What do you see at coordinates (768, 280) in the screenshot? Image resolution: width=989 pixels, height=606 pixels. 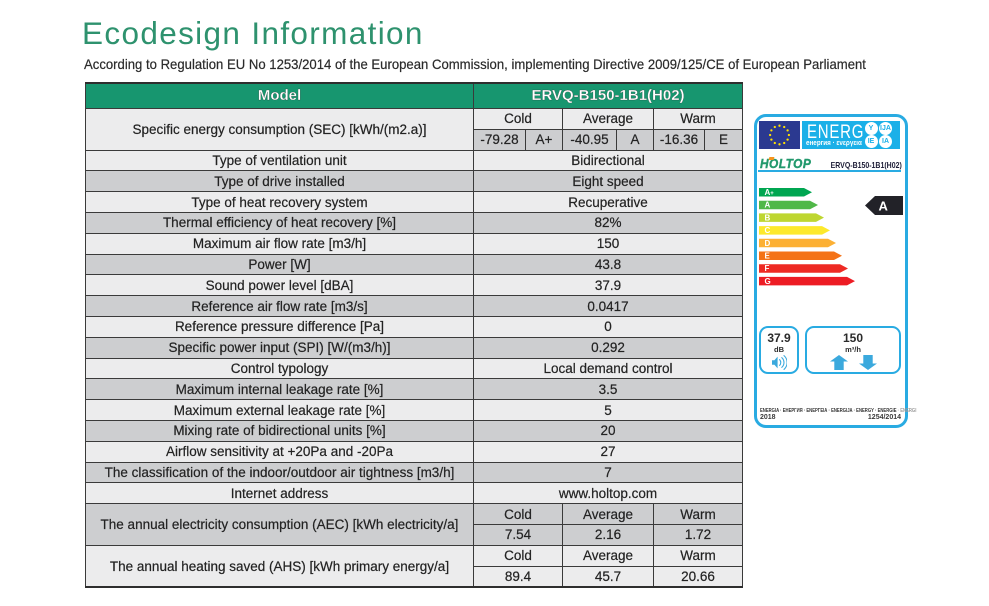 I see `svg-text: G` at bounding box center [768, 280].